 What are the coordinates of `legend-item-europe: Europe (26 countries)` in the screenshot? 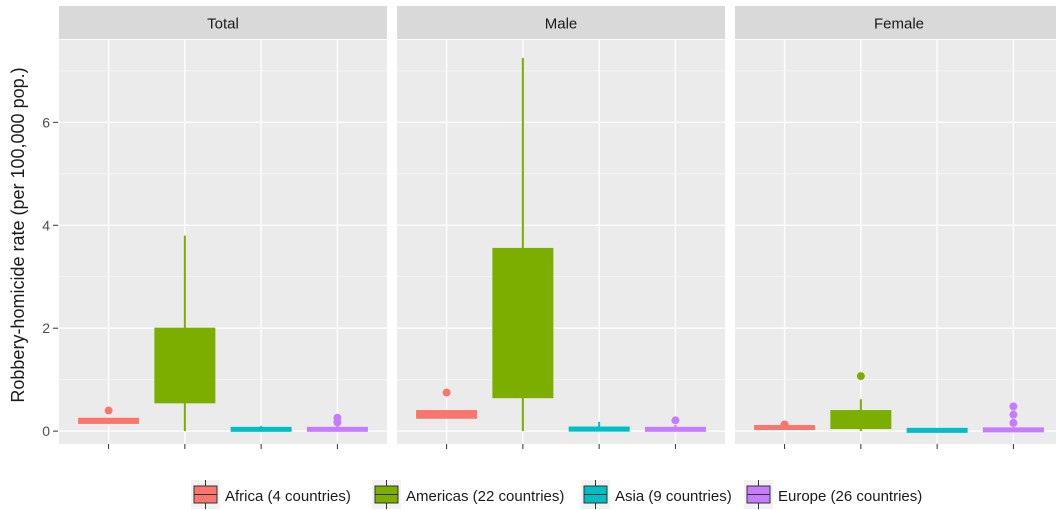 It's located at (833, 494).